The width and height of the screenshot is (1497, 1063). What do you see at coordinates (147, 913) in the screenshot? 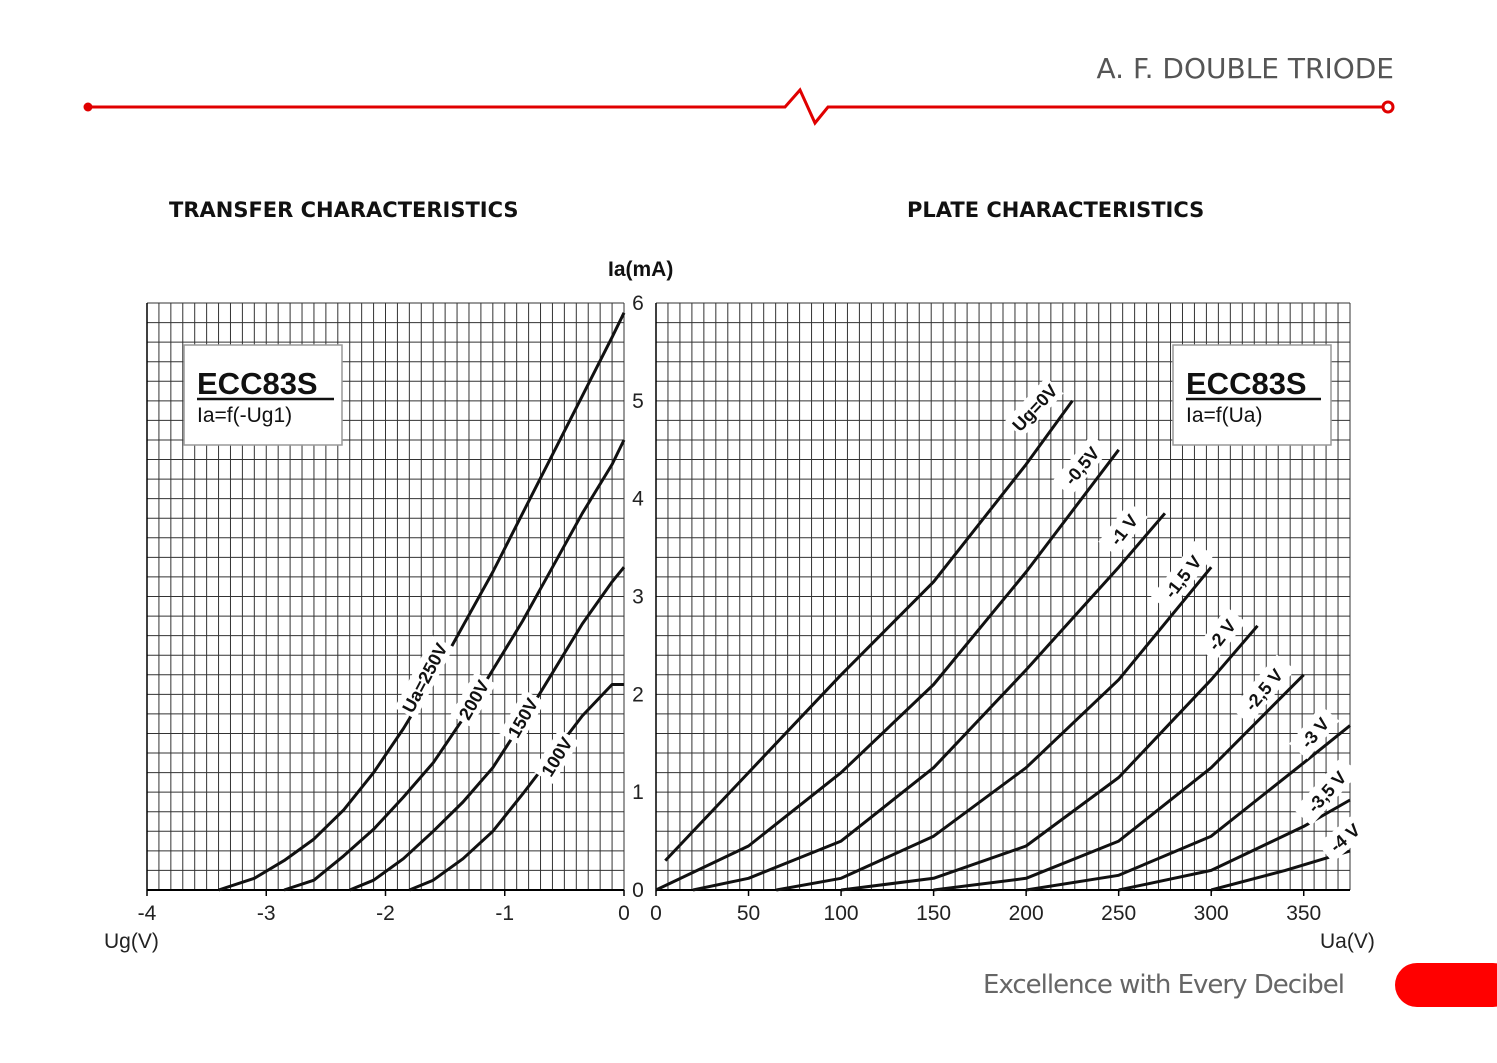
I see `x-tick-label: -4` at bounding box center [147, 913].